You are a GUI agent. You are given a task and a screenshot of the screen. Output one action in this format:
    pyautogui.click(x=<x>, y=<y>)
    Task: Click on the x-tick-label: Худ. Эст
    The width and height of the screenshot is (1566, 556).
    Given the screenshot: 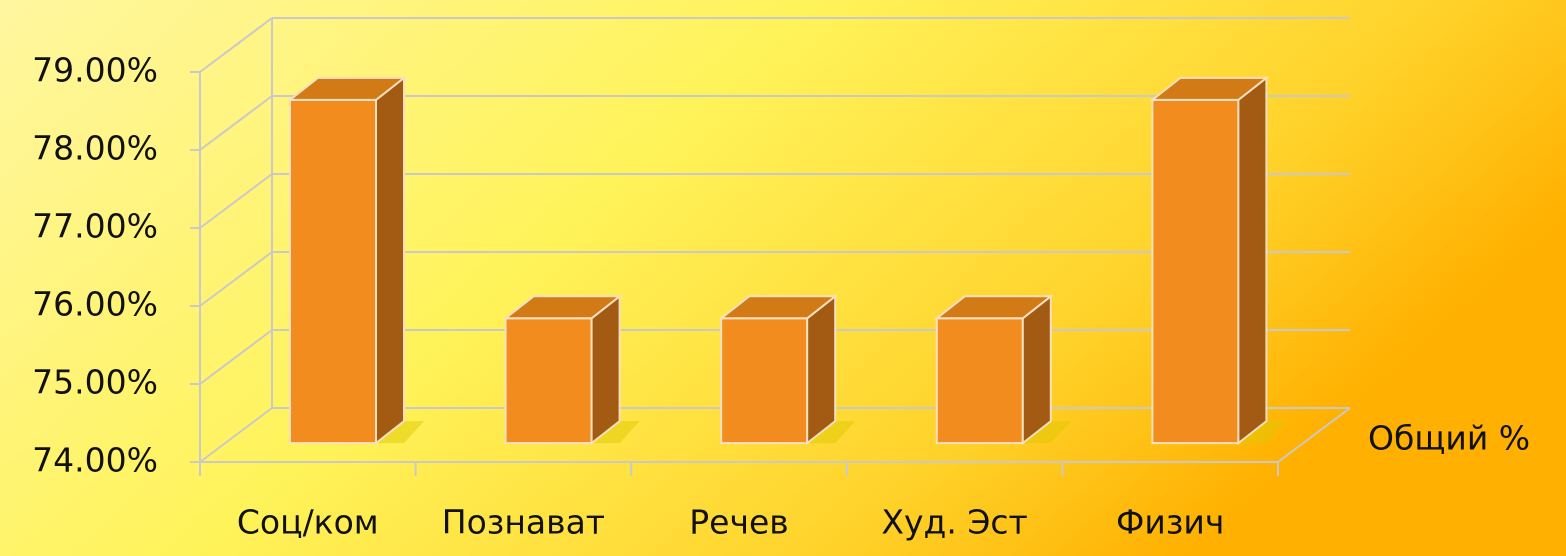 What is the action you would take?
    pyautogui.click(x=954, y=522)
    